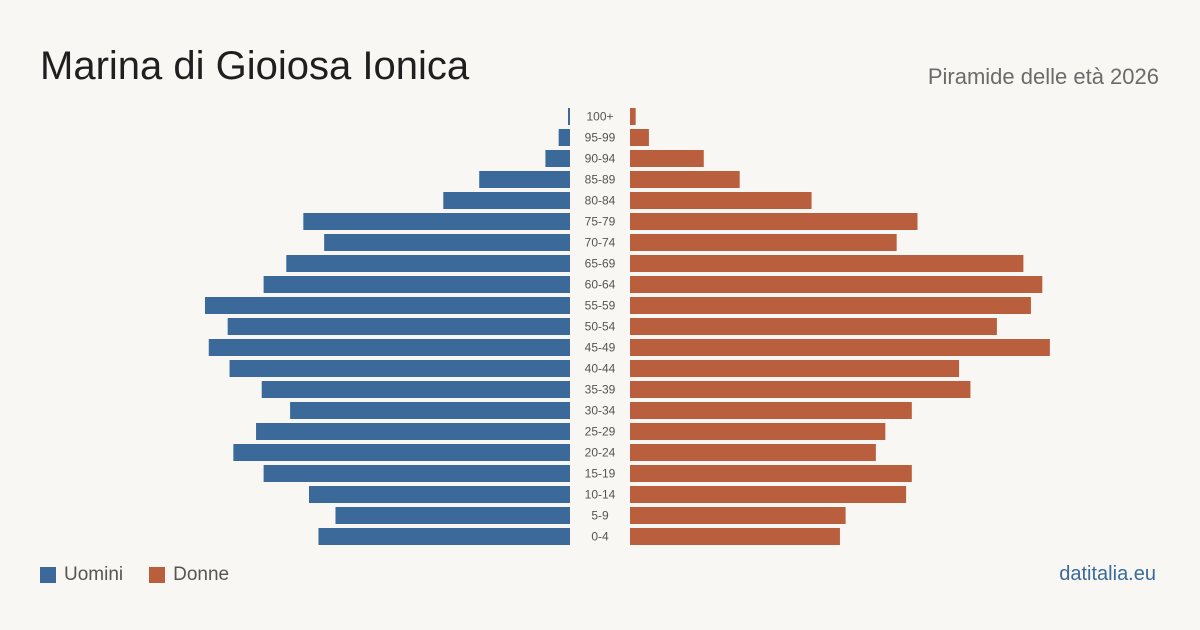  I want to click on legend-swatch-women, so click(157, 575).